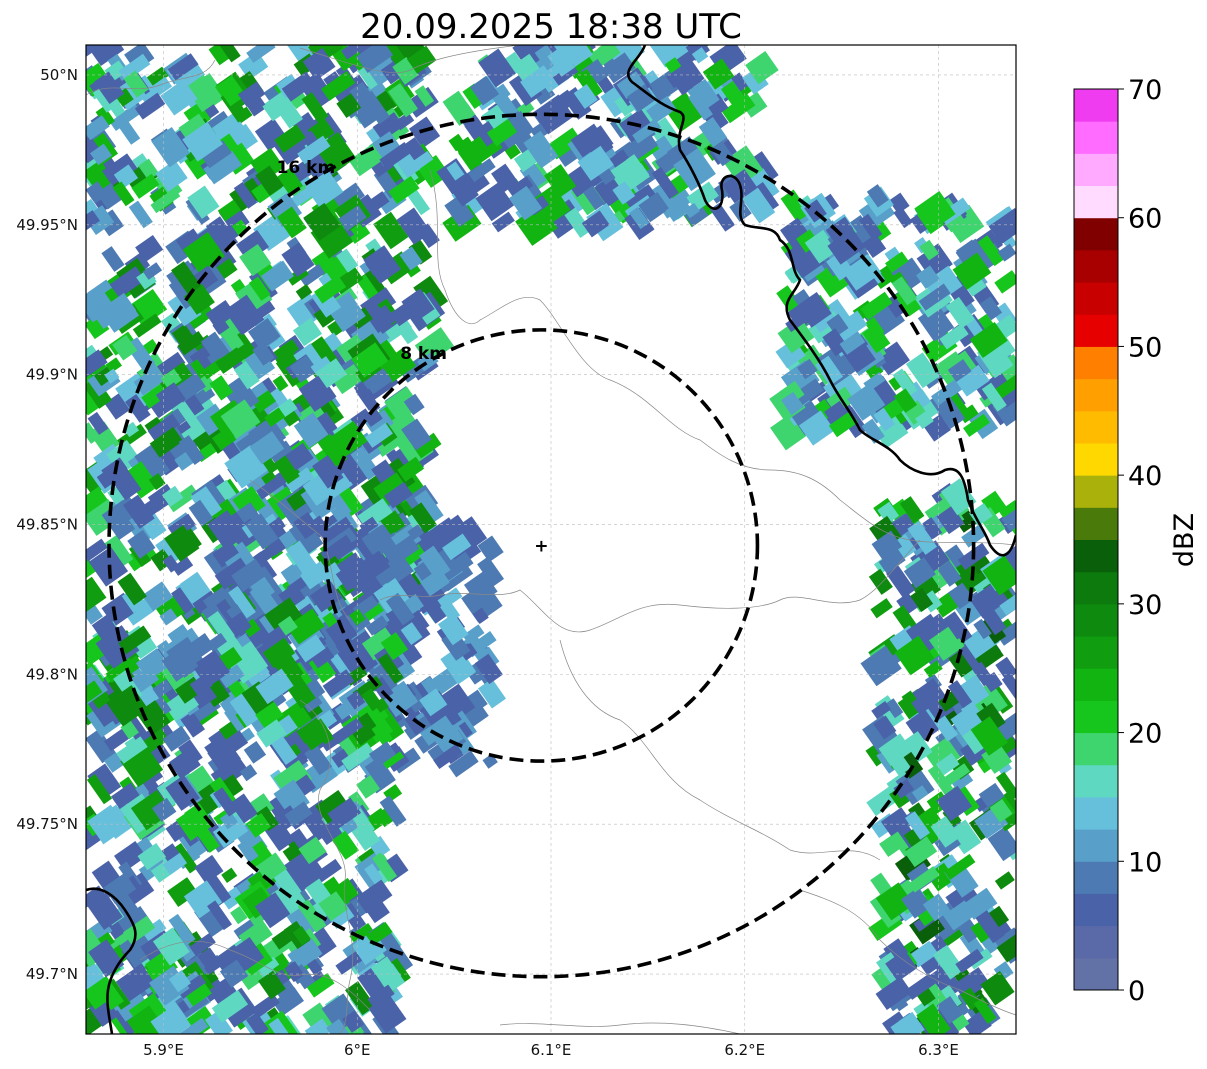  I want to click on longitude-tick-label: 6.2°E, so click(744, 1050).